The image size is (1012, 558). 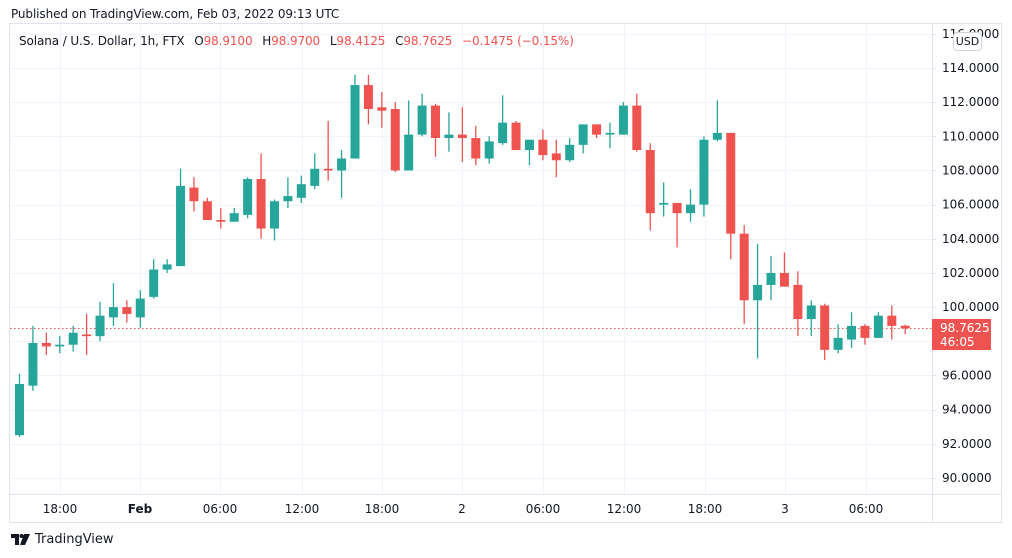 What do you see at coordinates (102, 41) in the screenshot?
I see `symbol-title: Solana / U.S. Dollar, 1h, FTX` at bounding box center [102, 41].